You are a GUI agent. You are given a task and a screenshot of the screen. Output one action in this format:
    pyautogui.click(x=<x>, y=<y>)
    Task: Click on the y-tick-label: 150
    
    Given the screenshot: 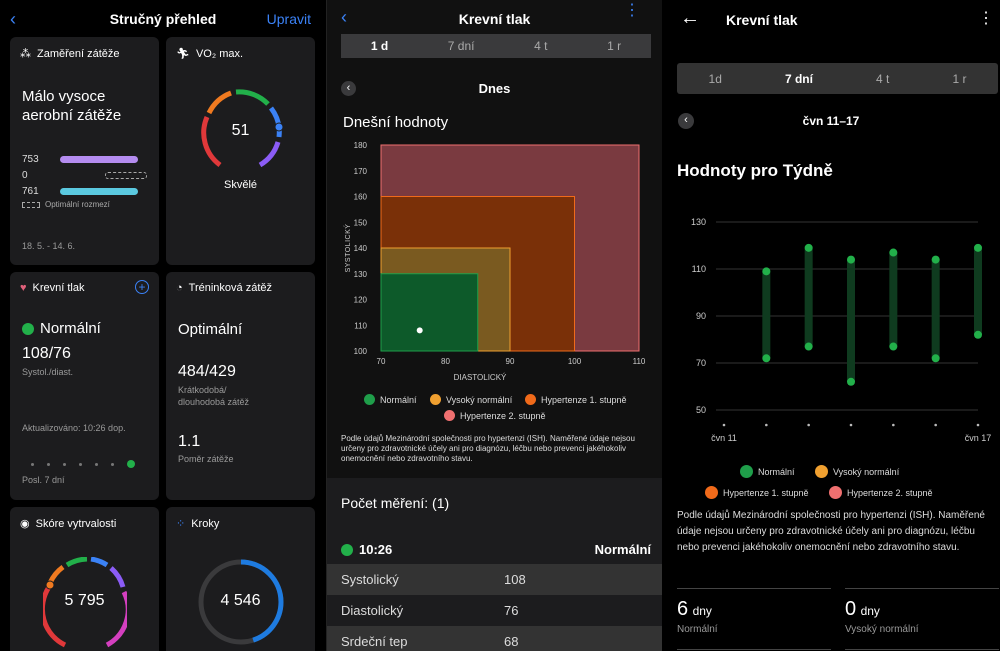 What is the action you would take?
    pyautogui.click(x=361, y=222)
    